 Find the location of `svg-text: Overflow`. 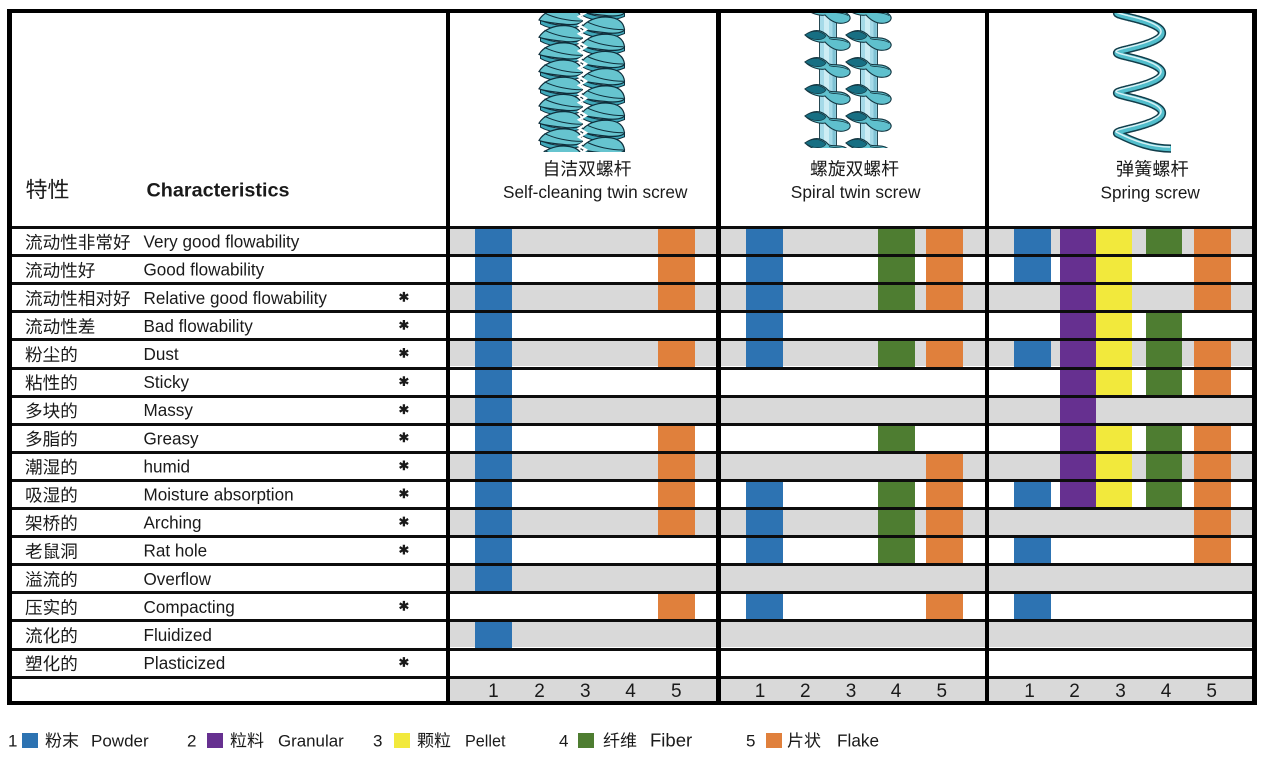

svg-text: Overflow is located at coordinates (178, 579).